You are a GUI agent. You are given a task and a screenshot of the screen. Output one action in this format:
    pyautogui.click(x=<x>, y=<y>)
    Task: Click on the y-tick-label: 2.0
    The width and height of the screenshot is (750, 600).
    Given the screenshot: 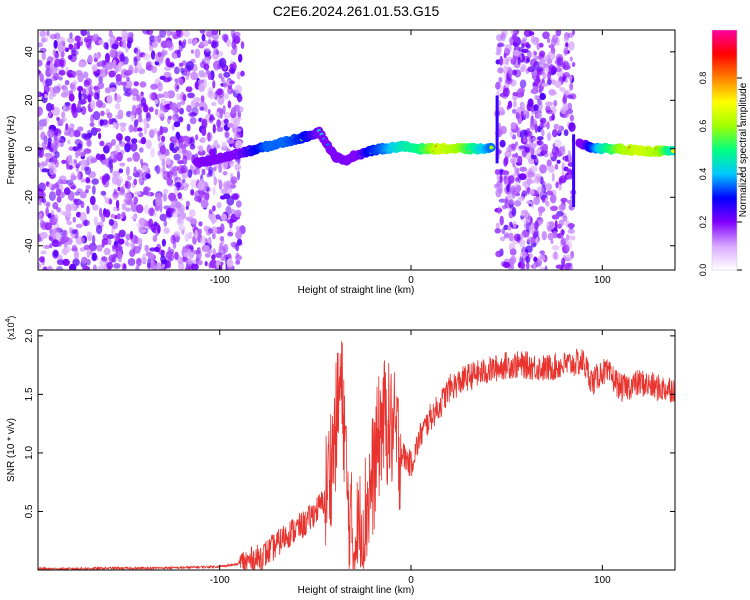 What is the action you would take?
    pyautogui.click(x=29, y=335)
    